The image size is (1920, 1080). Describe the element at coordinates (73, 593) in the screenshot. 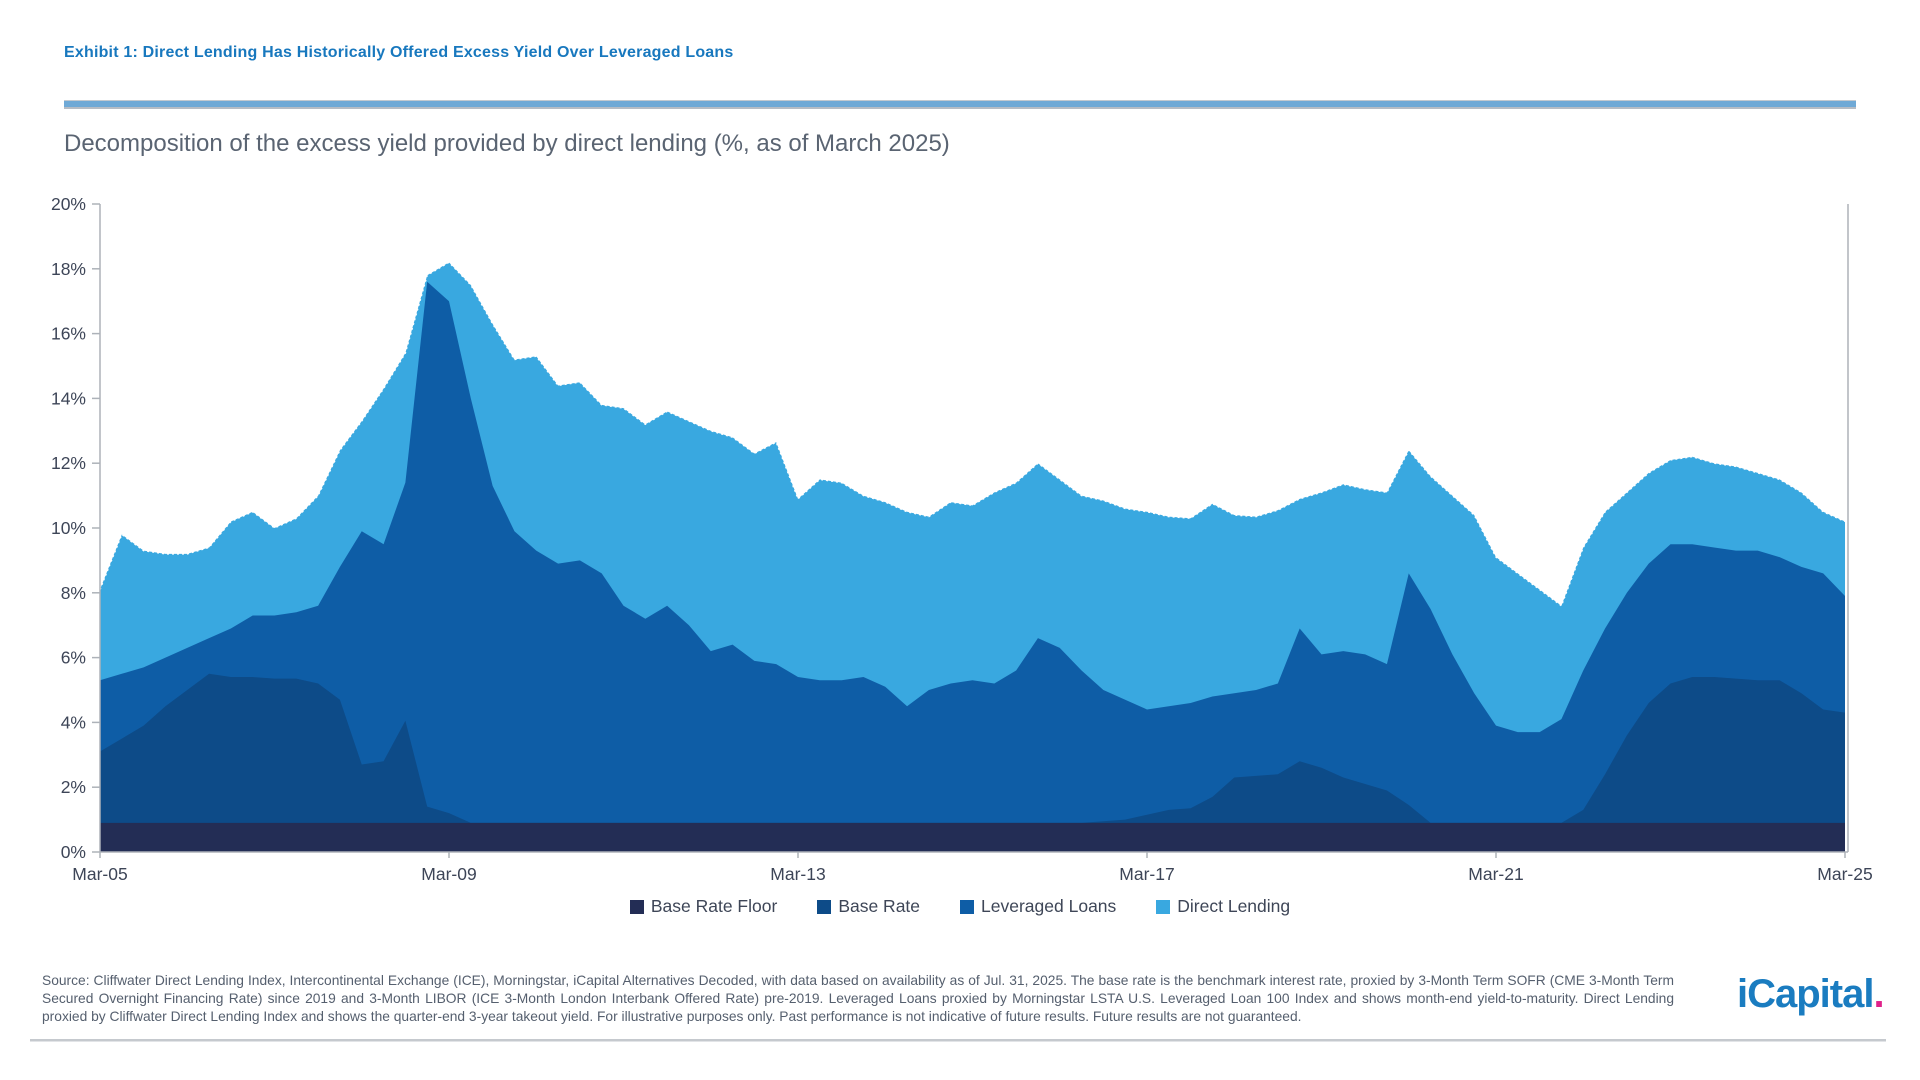

I see `y-tick-label: 8%` at that location.